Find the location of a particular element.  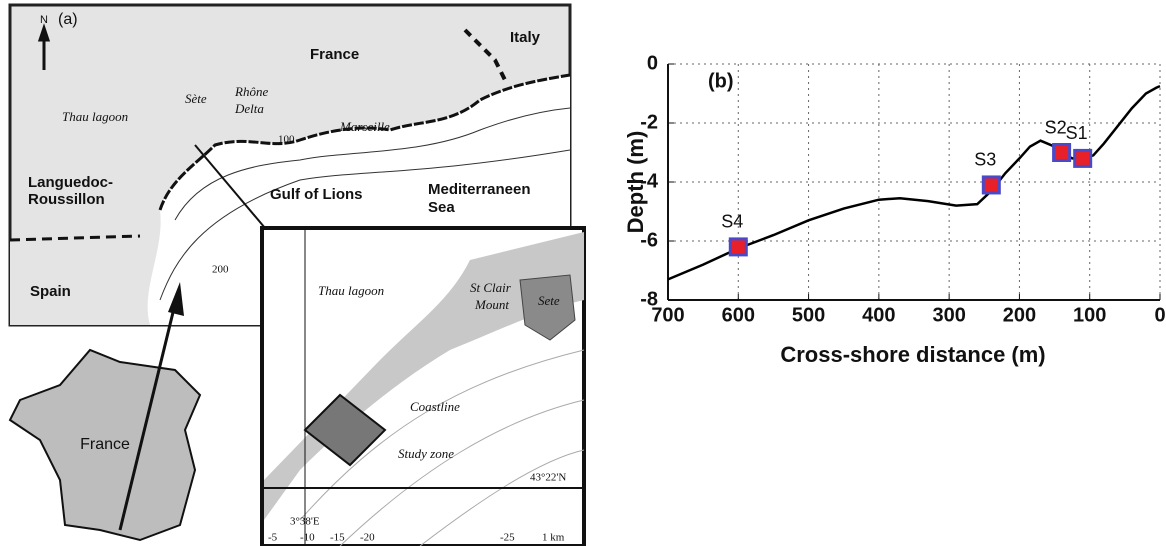

map-label: Mediterraneen is located at coordinates (479, 189).